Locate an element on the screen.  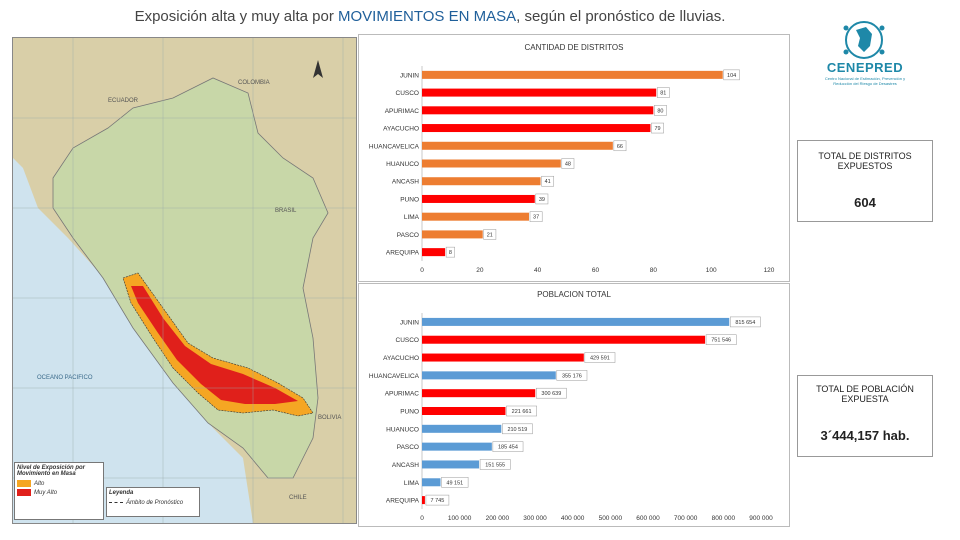
cenepred-emblem-icon is located at coordinates (864, 40).